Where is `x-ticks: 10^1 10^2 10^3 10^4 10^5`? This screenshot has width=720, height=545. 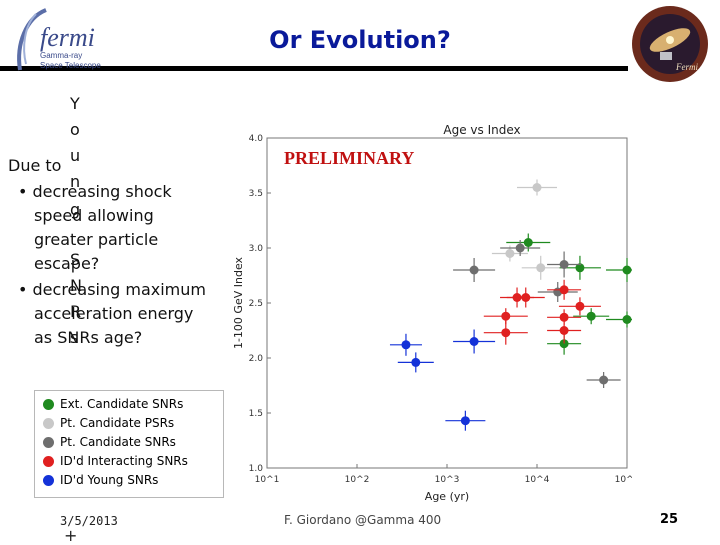 x-ticks: 10^1 10^2 10^3 10^4 10^5 is located at coordinates (443, 474).